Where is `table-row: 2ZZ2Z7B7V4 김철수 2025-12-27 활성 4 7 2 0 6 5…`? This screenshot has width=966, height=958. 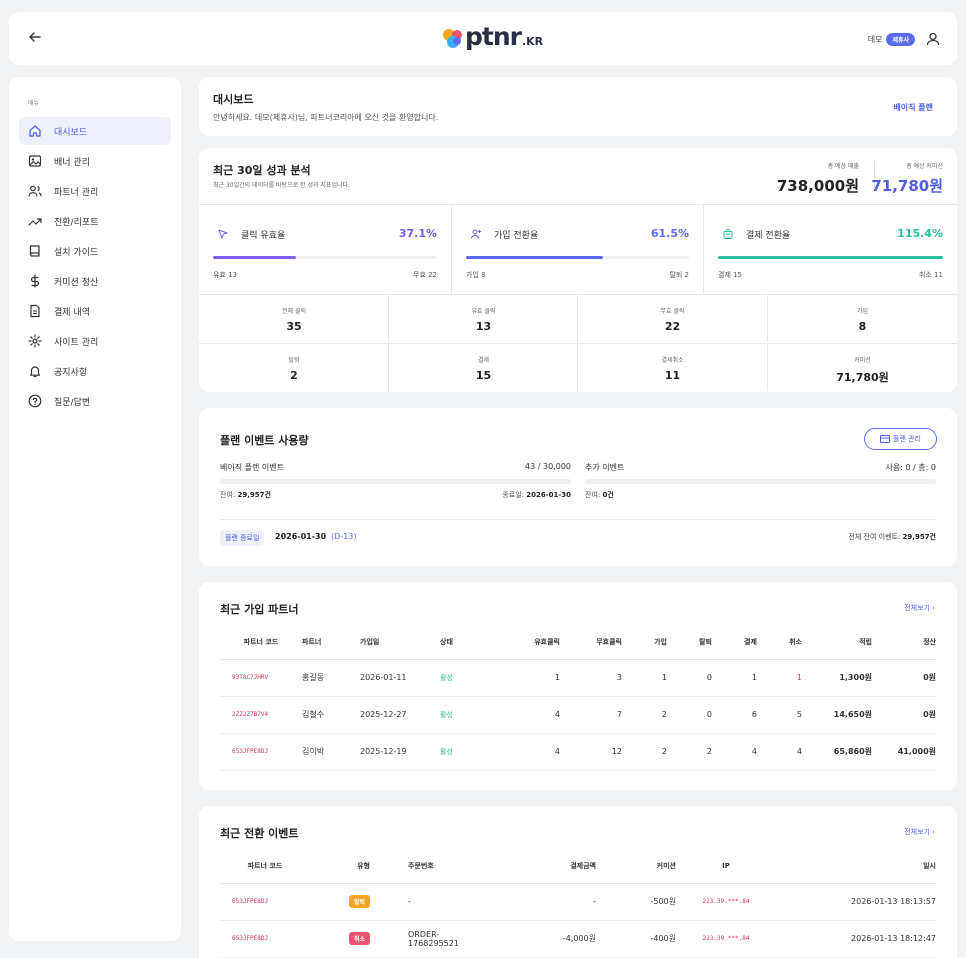 table-row: 2ZZ2Z7B7V4 김철수 2025-12-27 활성 4 7 2 0 6 5… is located at coordinates (578, 715).